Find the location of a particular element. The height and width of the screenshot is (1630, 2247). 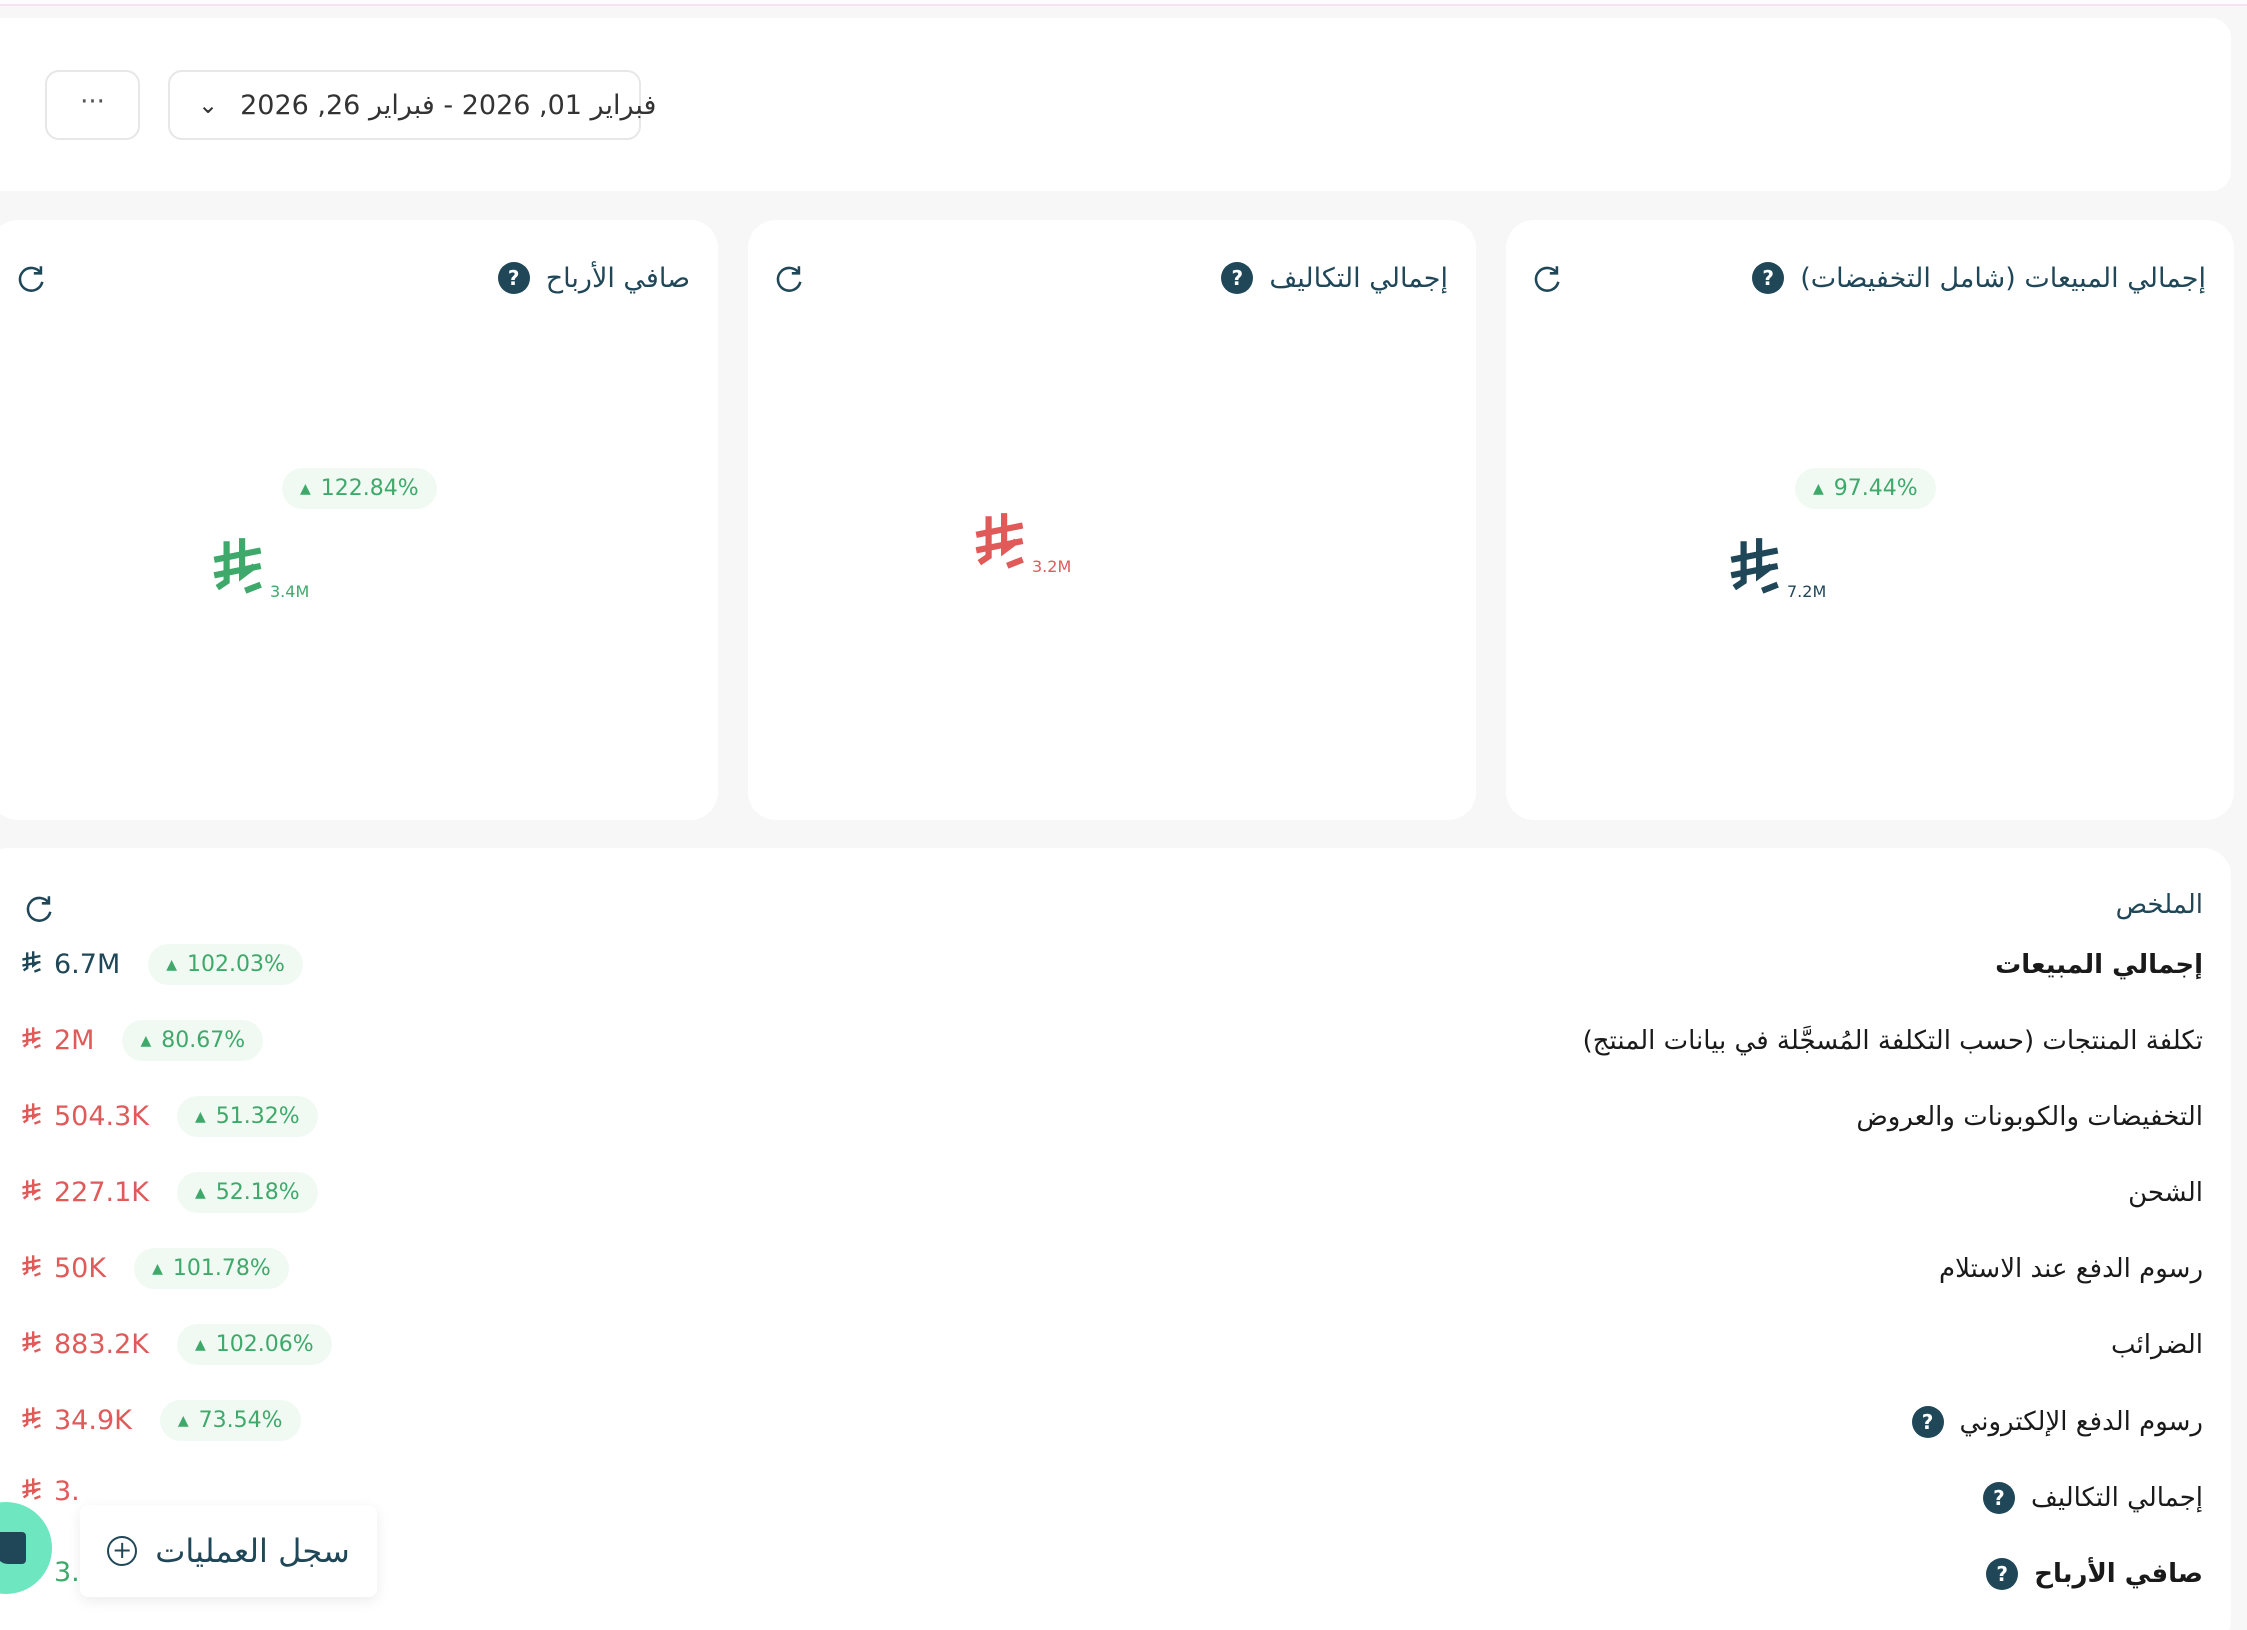

row-change-value: 52.18% is located at coordinates (257, 1192).